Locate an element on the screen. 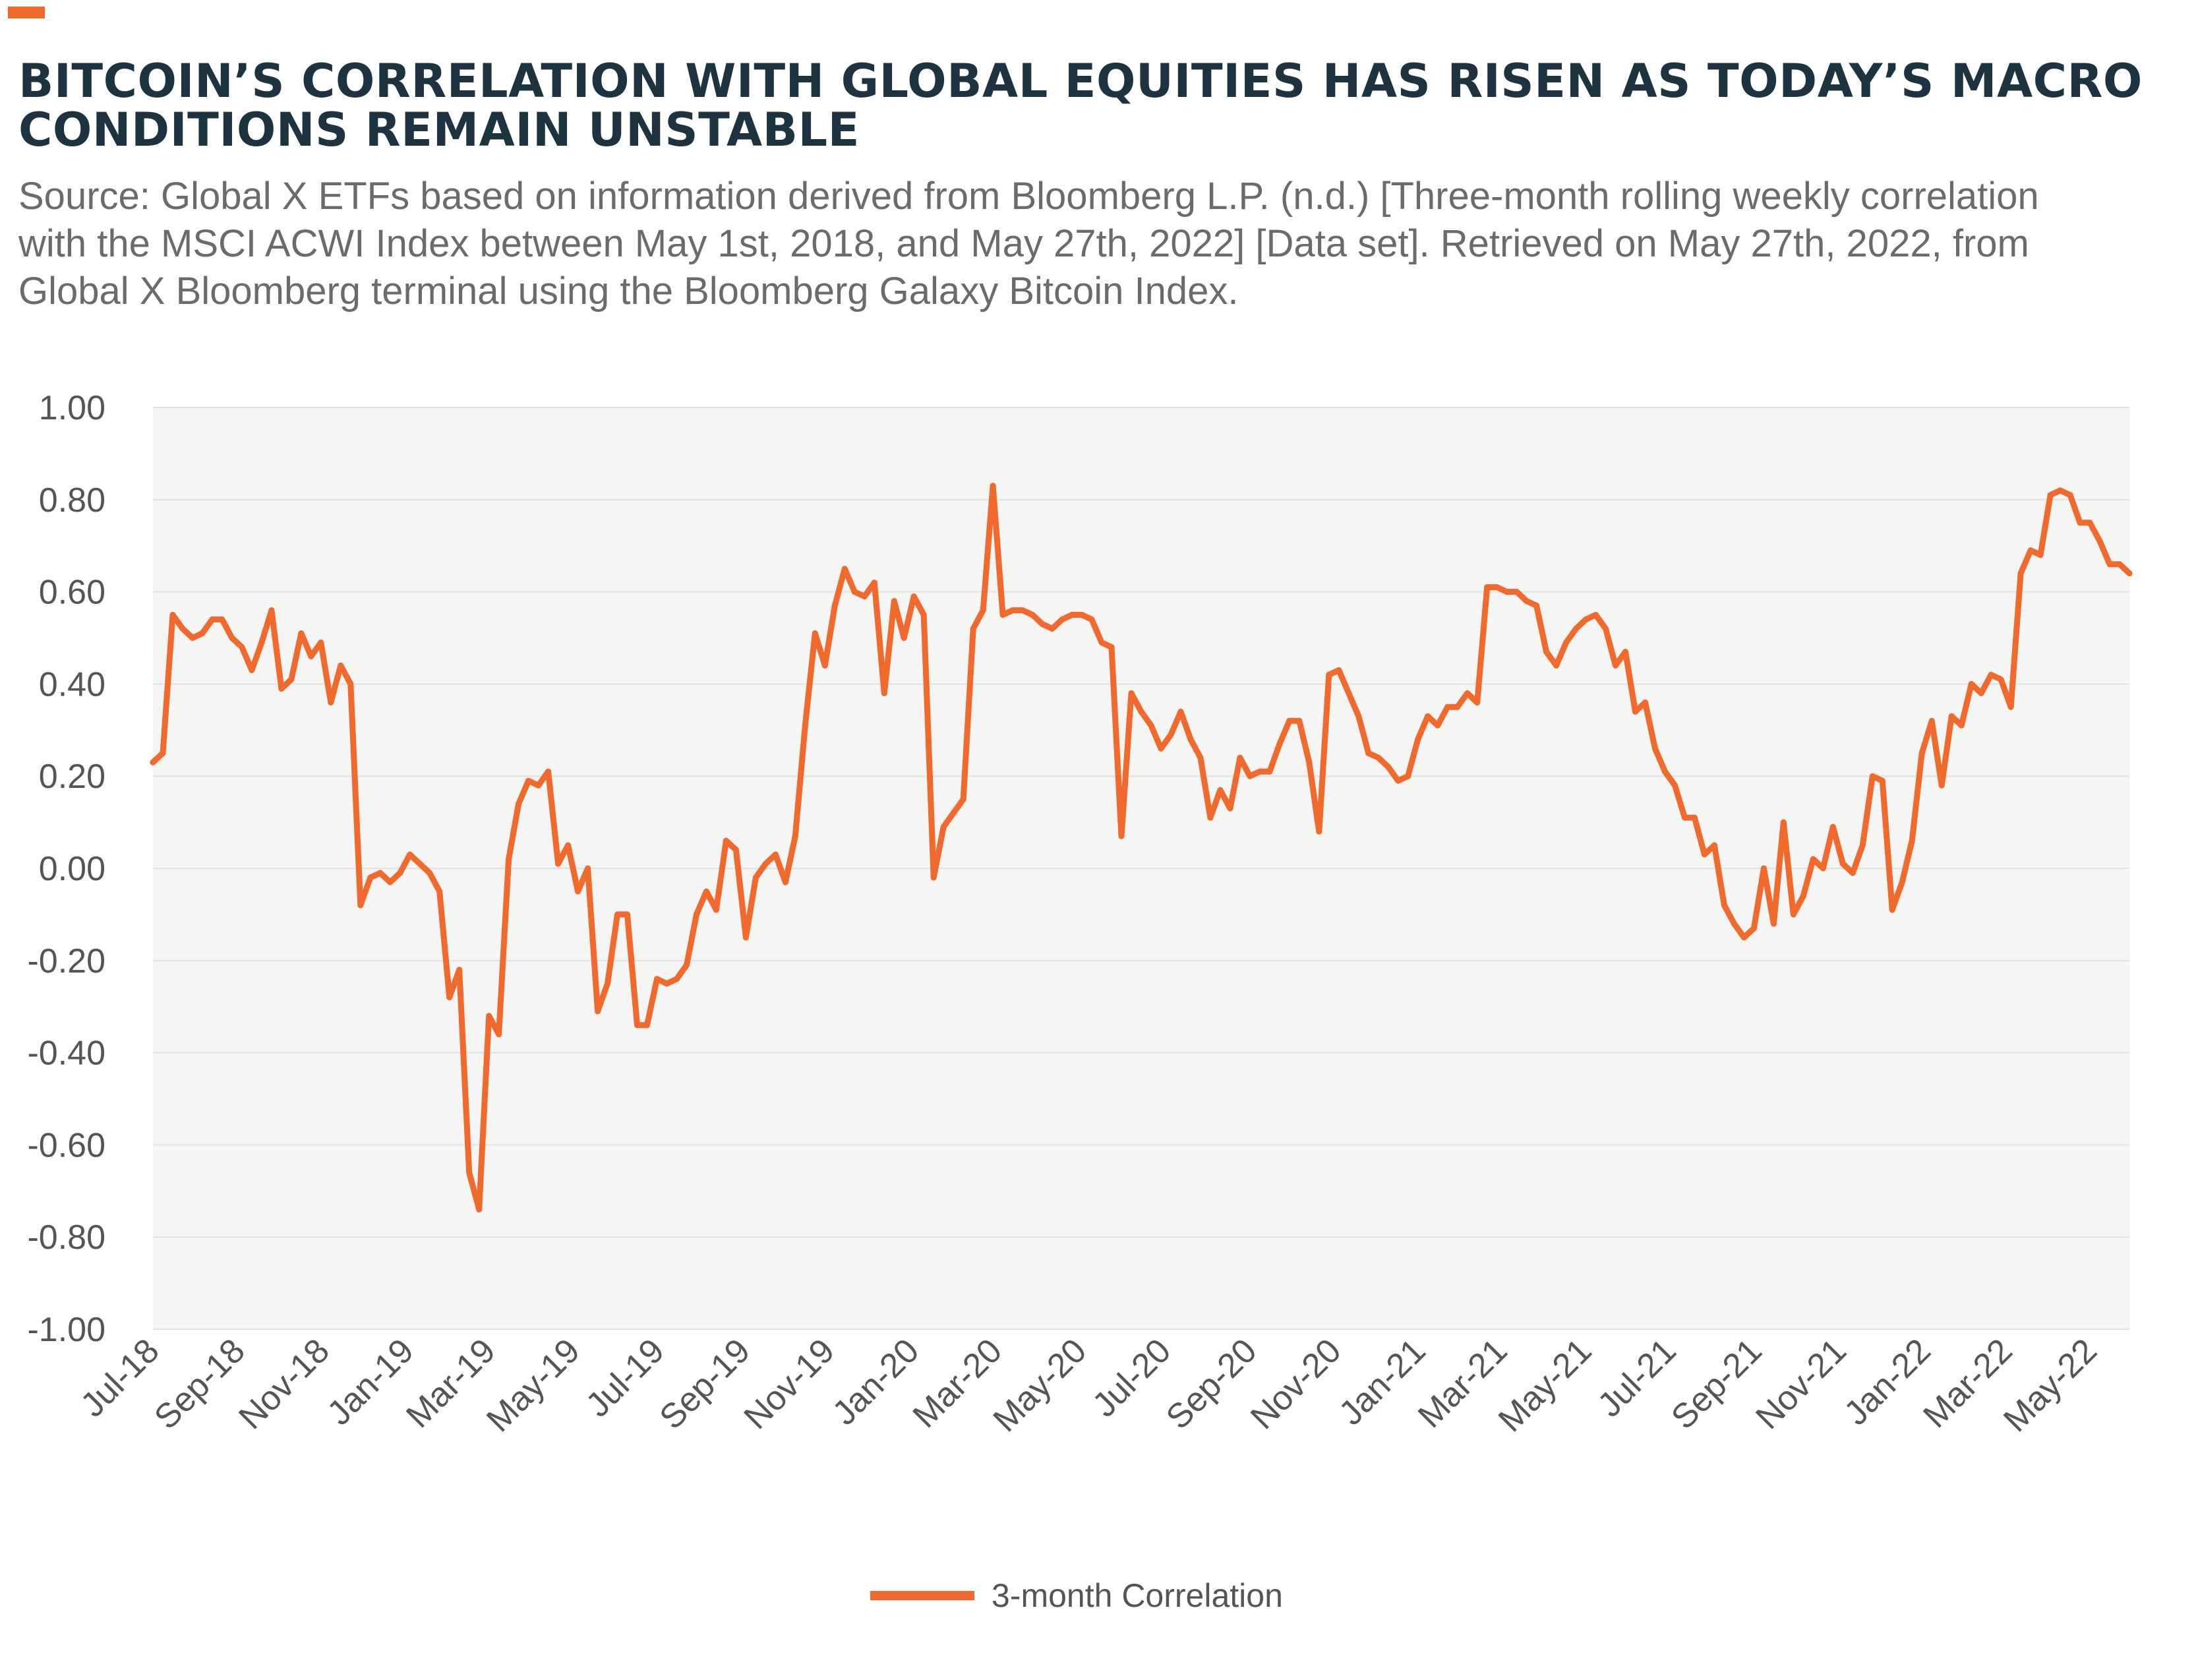  y-tick-label: 0.40 is located at coordinates (72, 684).